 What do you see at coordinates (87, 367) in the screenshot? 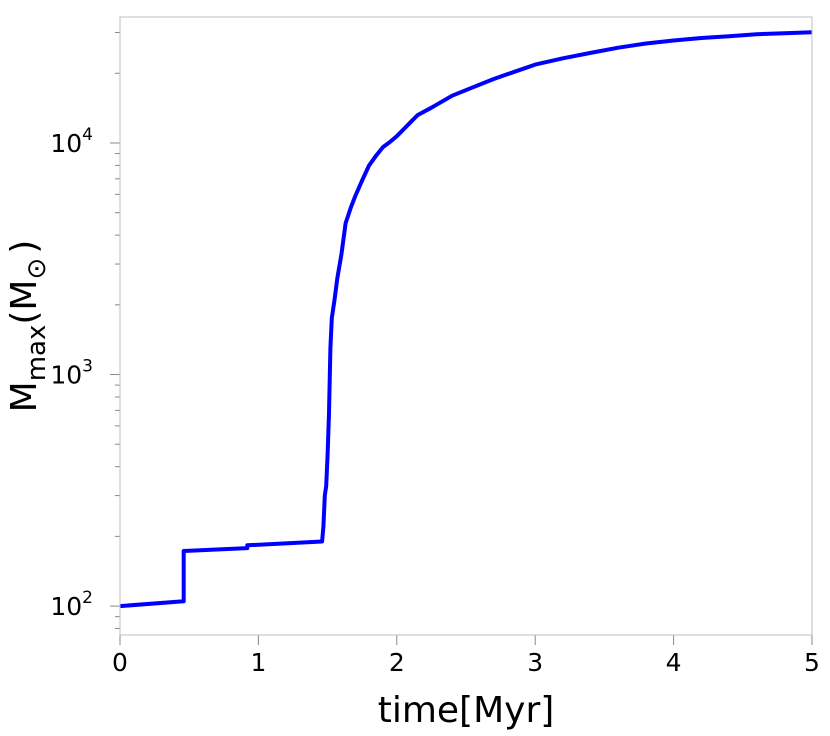
I see `y-tick-exponent: 3` at bounding box center [87, 367].